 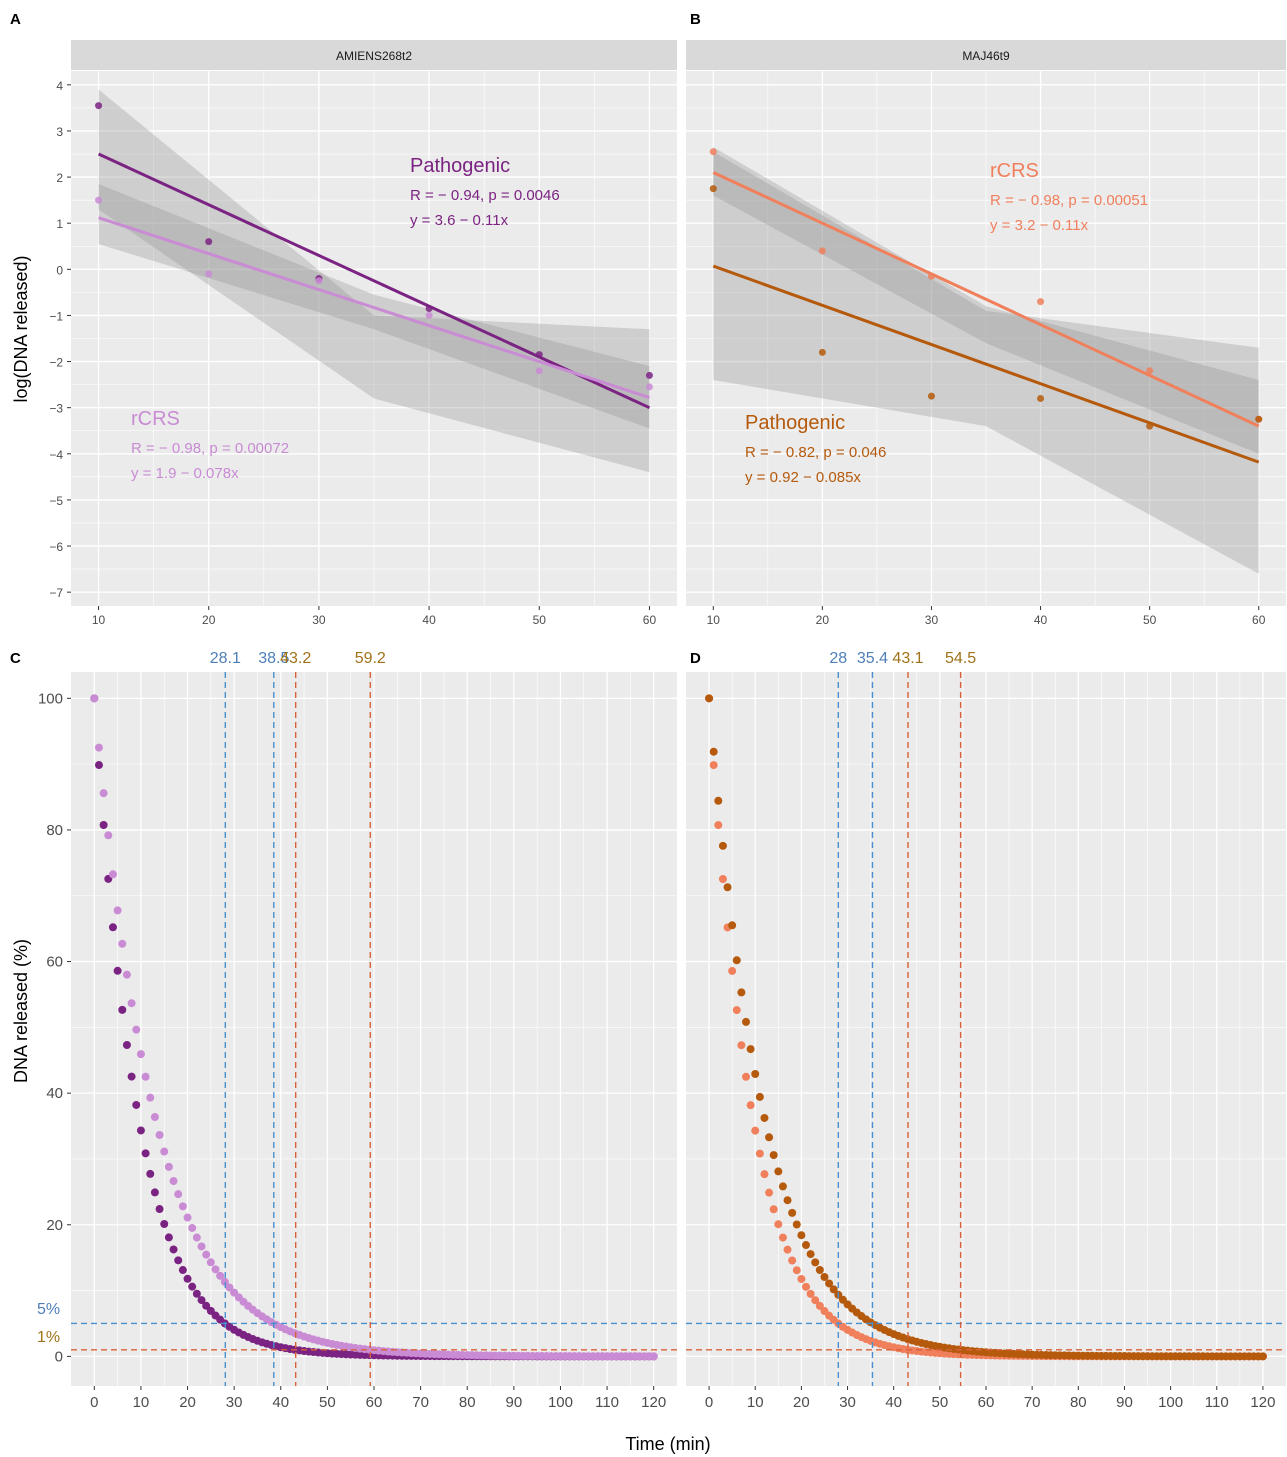 I want to click on facet-title-a: AMIENS268t2, so click(x=374, y=56).